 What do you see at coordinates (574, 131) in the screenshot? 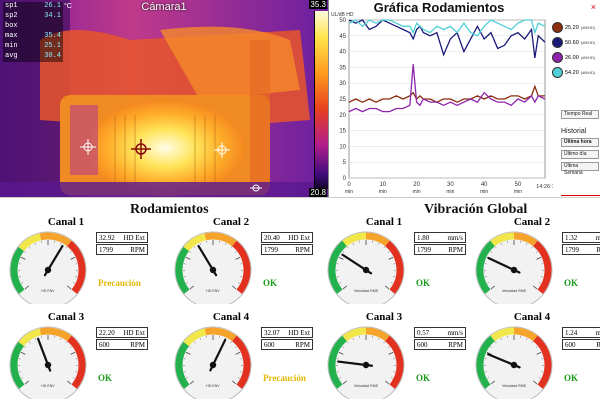
I see `historial-label: Historial` at bounding box center [574, 131].